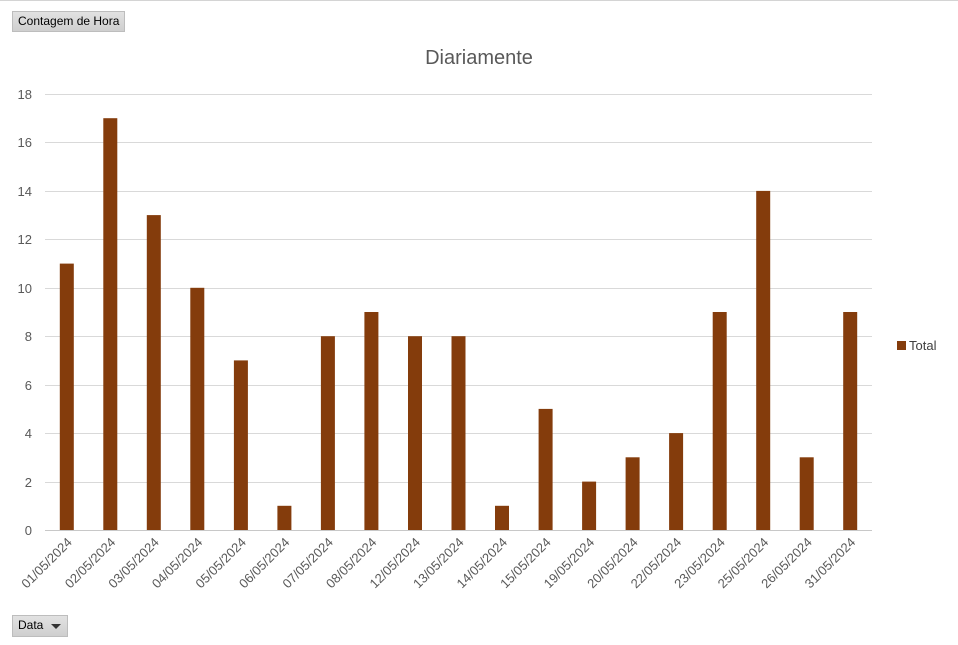  What do you see at coordinates (28, 385) in the screenshot?
I see `y-tick-label: 6` at bounding box center [28, 385].